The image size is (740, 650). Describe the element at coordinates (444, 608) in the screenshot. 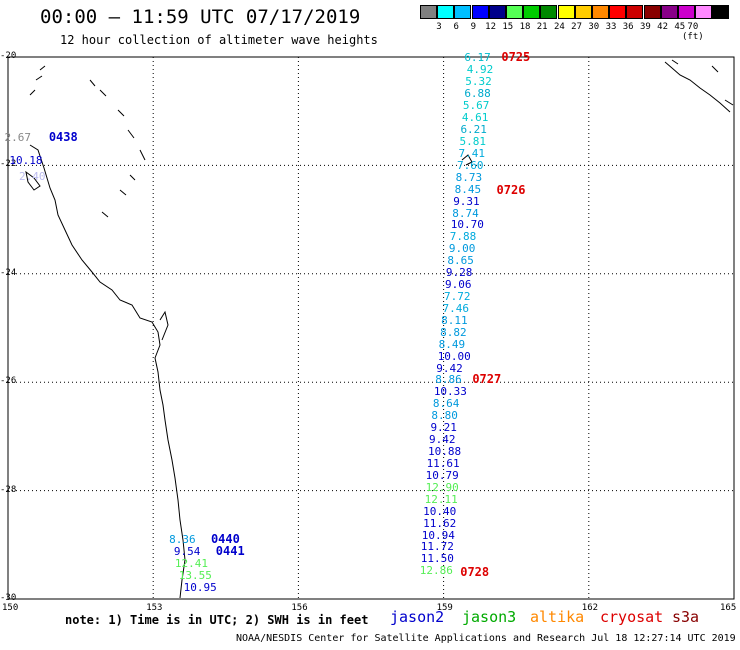

I see `longitude-tick-label: 159` at that location.